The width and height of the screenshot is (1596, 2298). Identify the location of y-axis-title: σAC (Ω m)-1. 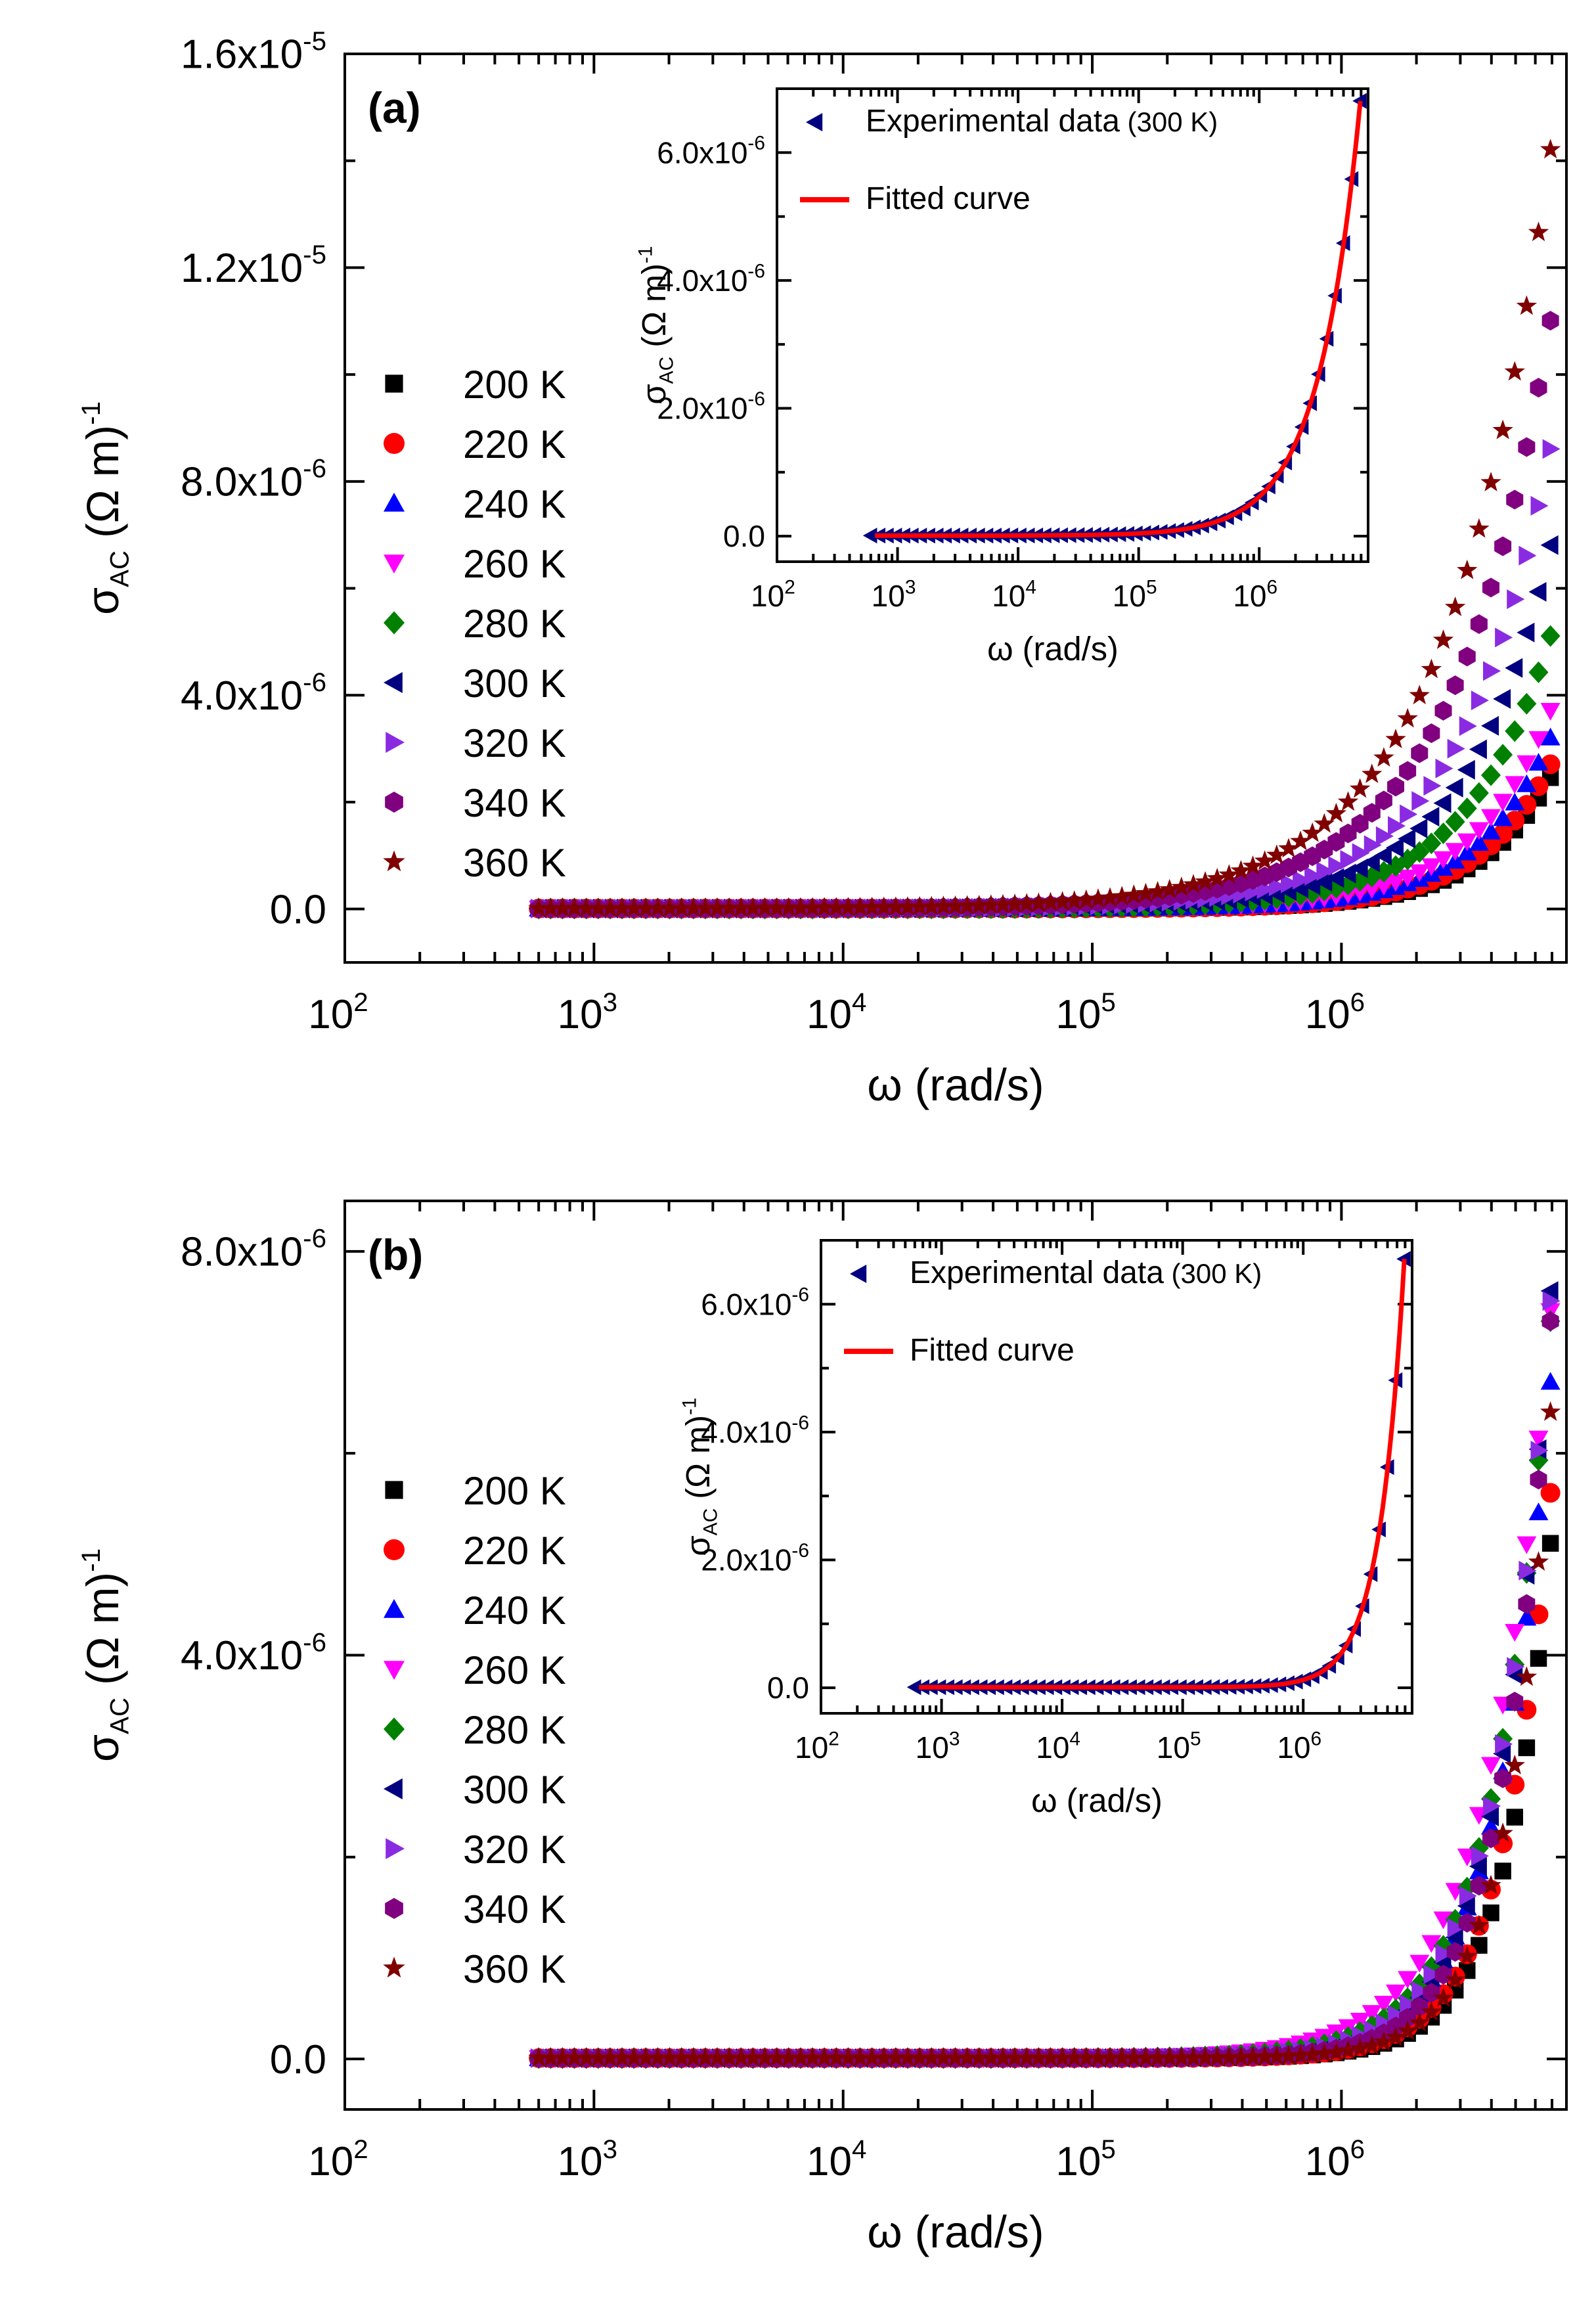
(655, 325).